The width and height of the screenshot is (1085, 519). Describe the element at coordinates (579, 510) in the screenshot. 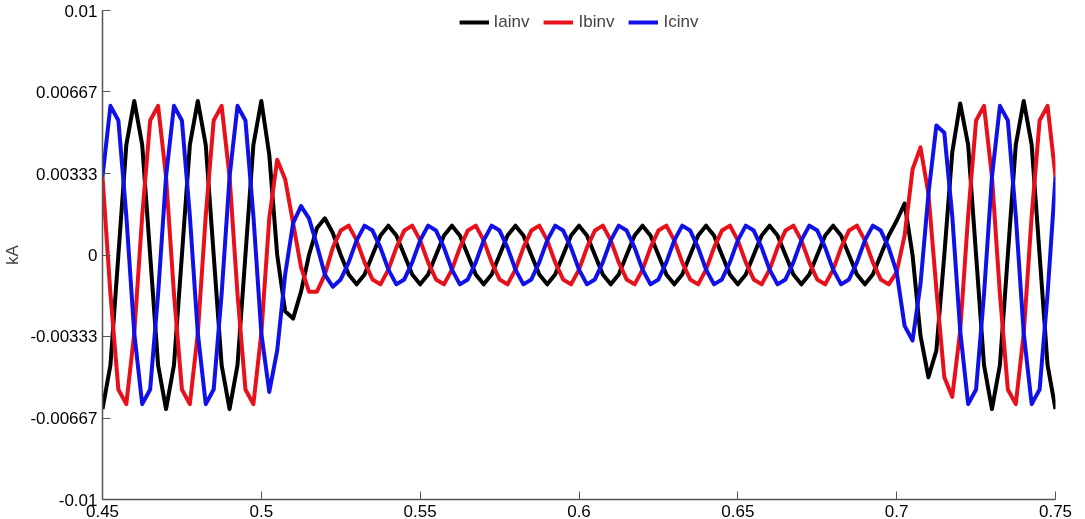

I see `x-tick-label: 0.6` at that location.